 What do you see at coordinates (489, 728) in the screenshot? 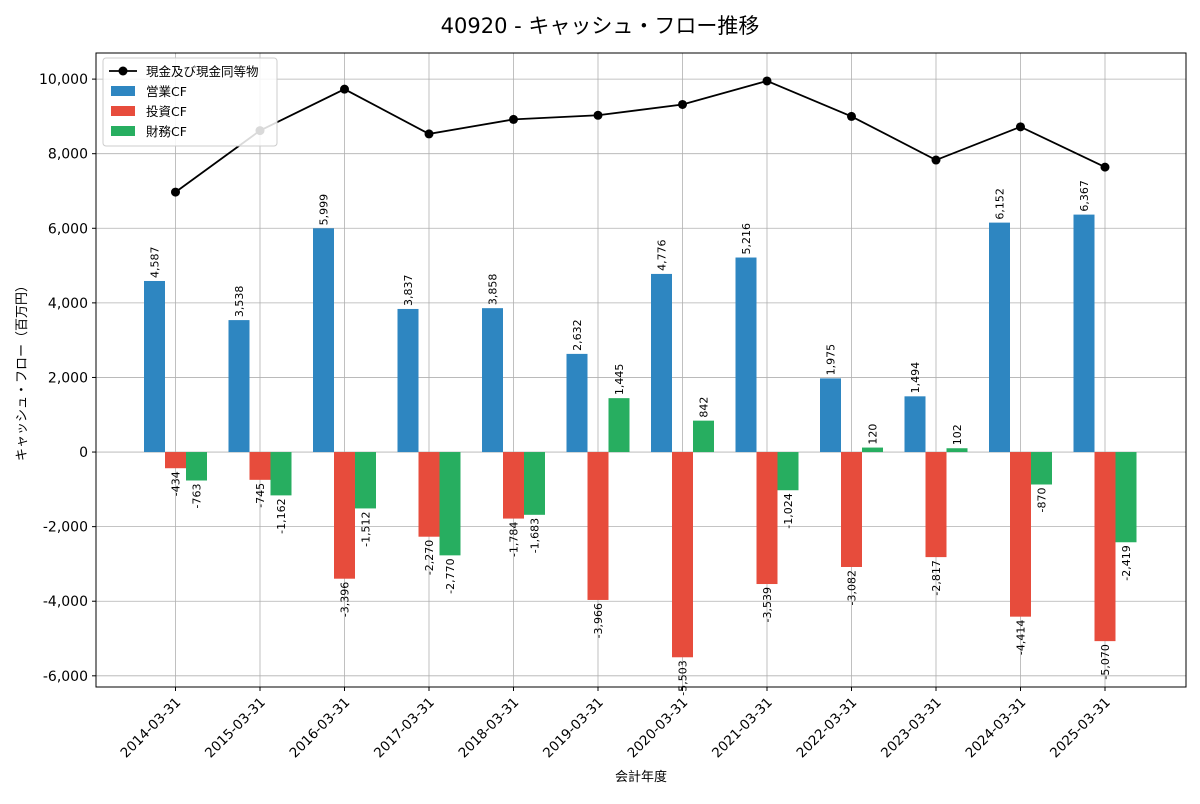
I see `x-tick-label: 2018-03-31` at bounding box center [489, 728].